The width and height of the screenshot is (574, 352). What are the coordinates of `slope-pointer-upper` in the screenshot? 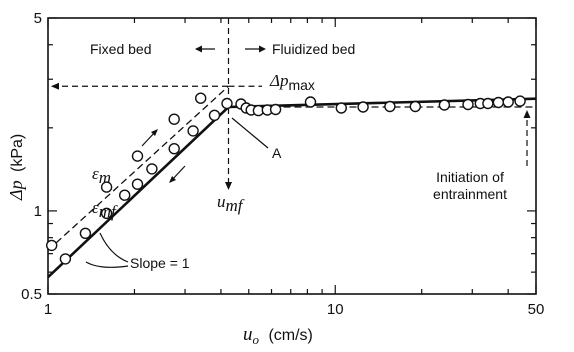 It's located at (114, 247).